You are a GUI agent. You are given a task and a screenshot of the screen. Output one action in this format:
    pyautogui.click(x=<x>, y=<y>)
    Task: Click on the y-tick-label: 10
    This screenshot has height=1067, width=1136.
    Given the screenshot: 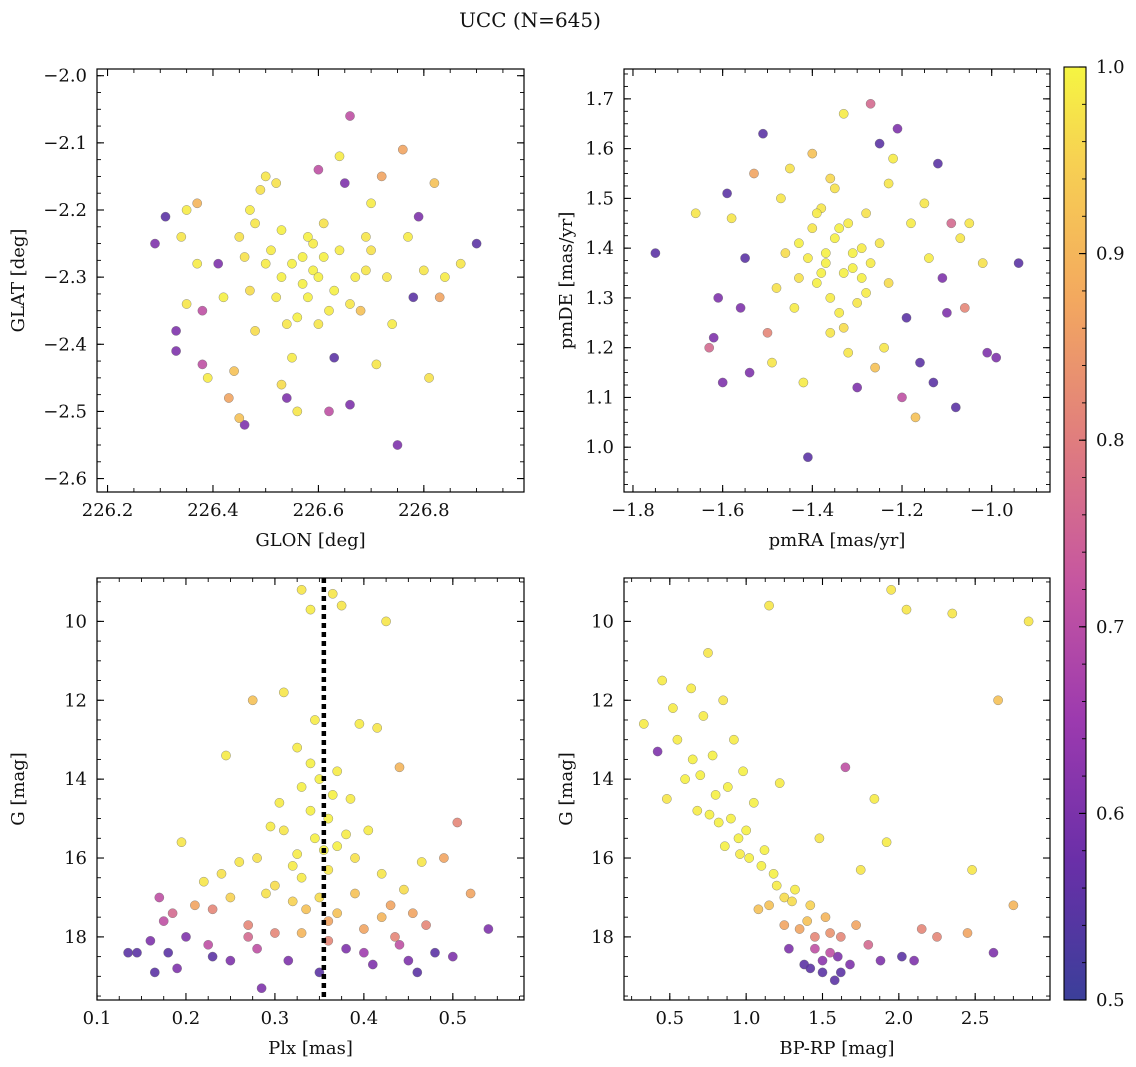 What is the action you would take?
    pyautogui.click(x=75, y=621)
    